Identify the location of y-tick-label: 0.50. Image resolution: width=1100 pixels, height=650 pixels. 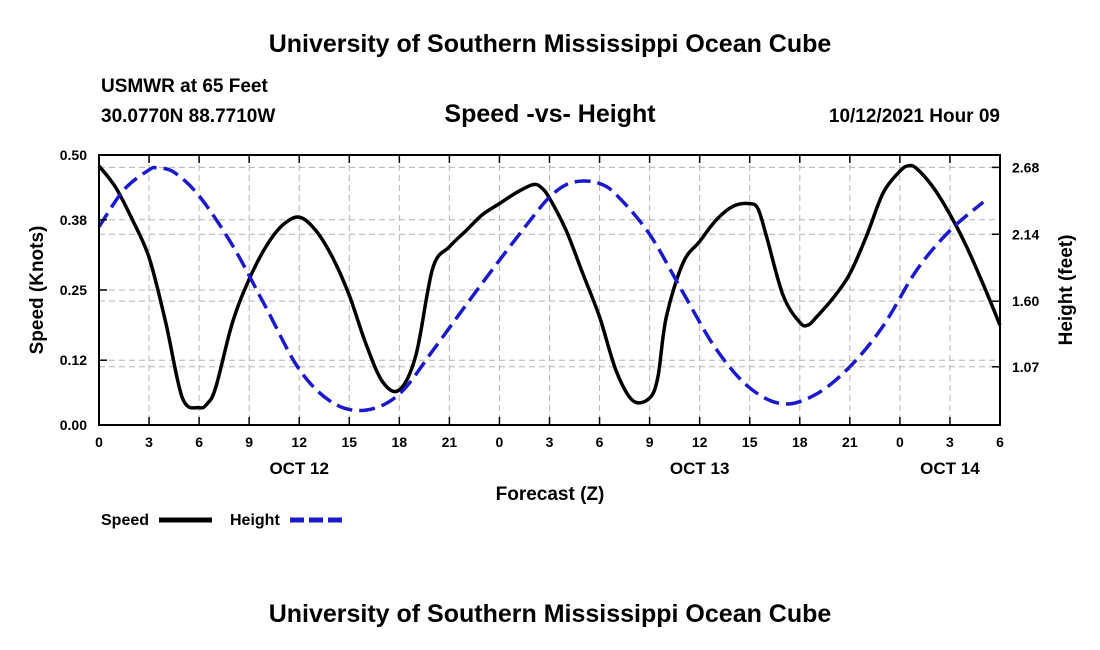
(73, 155).